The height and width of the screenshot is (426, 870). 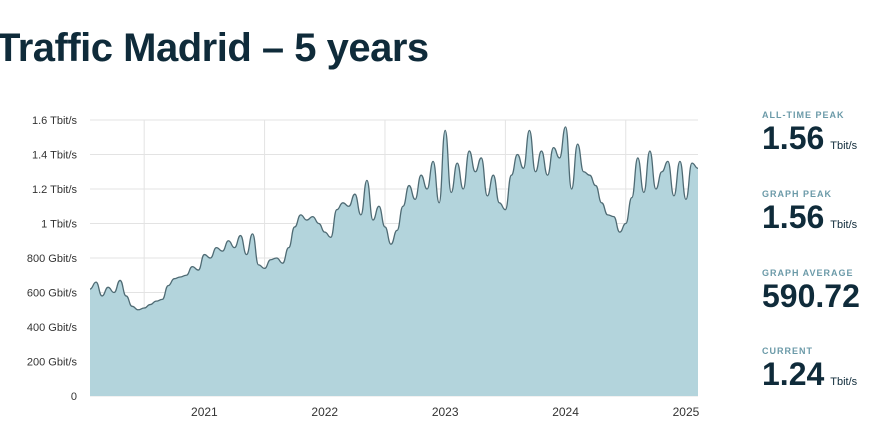 What do you see at coordinates (74, 397) in the screenshot?
I see `y-tick-label: 0` at bounding box center [74, 397].